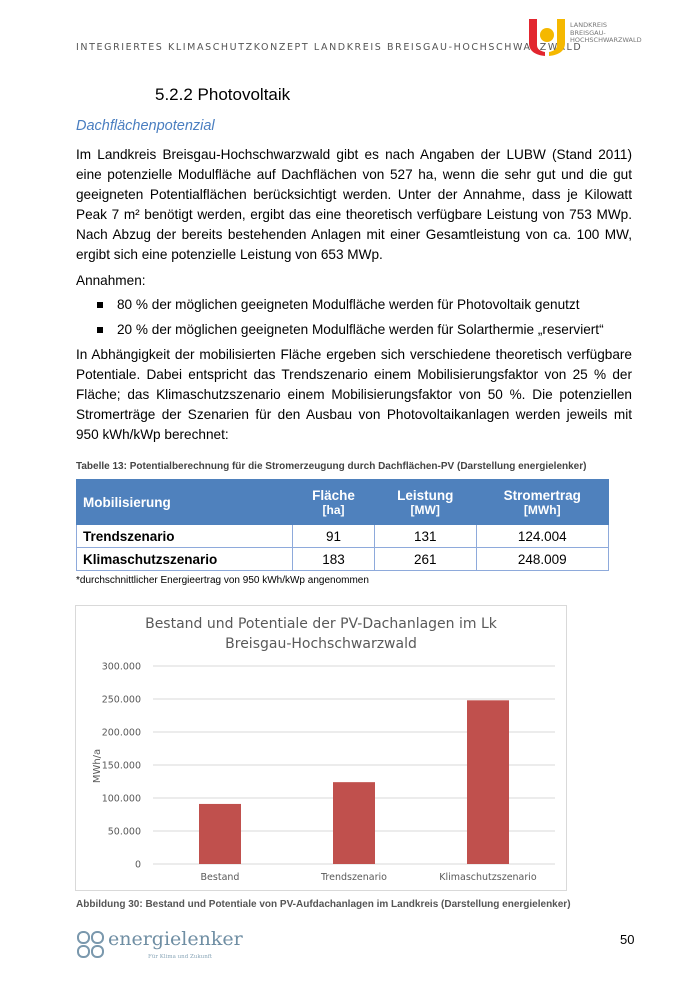 The width and height of the screenshot is (700, 990). What do you see at coordinates (588, 32) in the screenshot?
I see `logo-text-line: BREISGAU-` at bounding box center [588, 32].